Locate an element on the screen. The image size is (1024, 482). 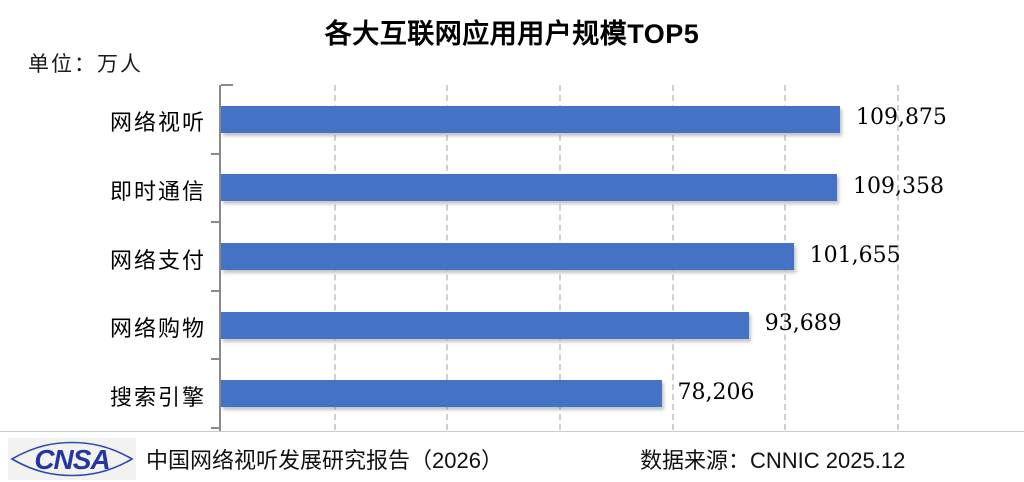
cnsa-logo: CNSA is located at coordinates (72, 459).